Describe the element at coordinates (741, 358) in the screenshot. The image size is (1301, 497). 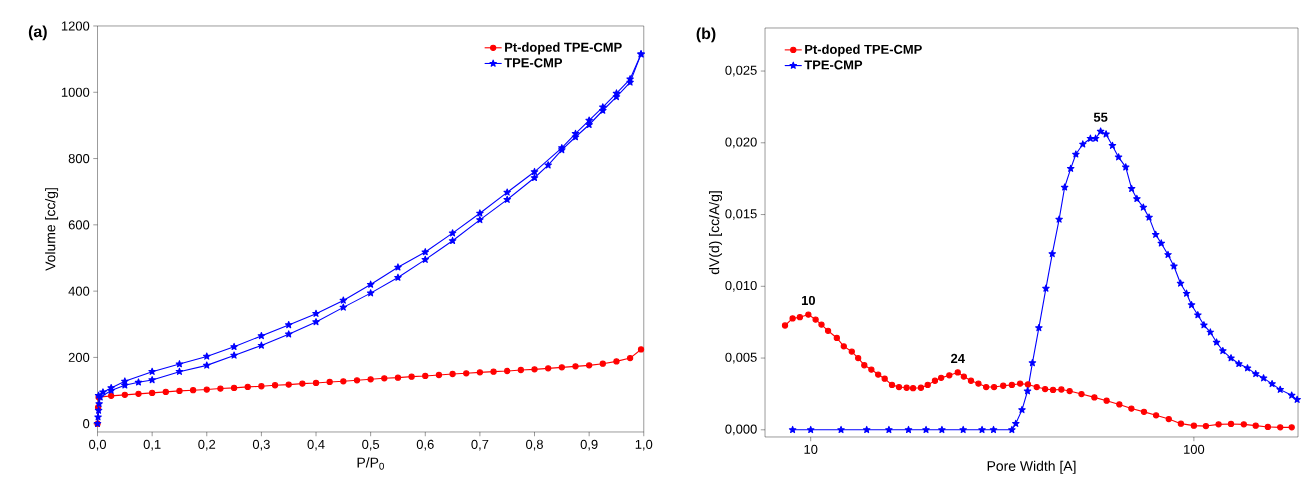
I see `y-tick-label: 0,005` at that location.